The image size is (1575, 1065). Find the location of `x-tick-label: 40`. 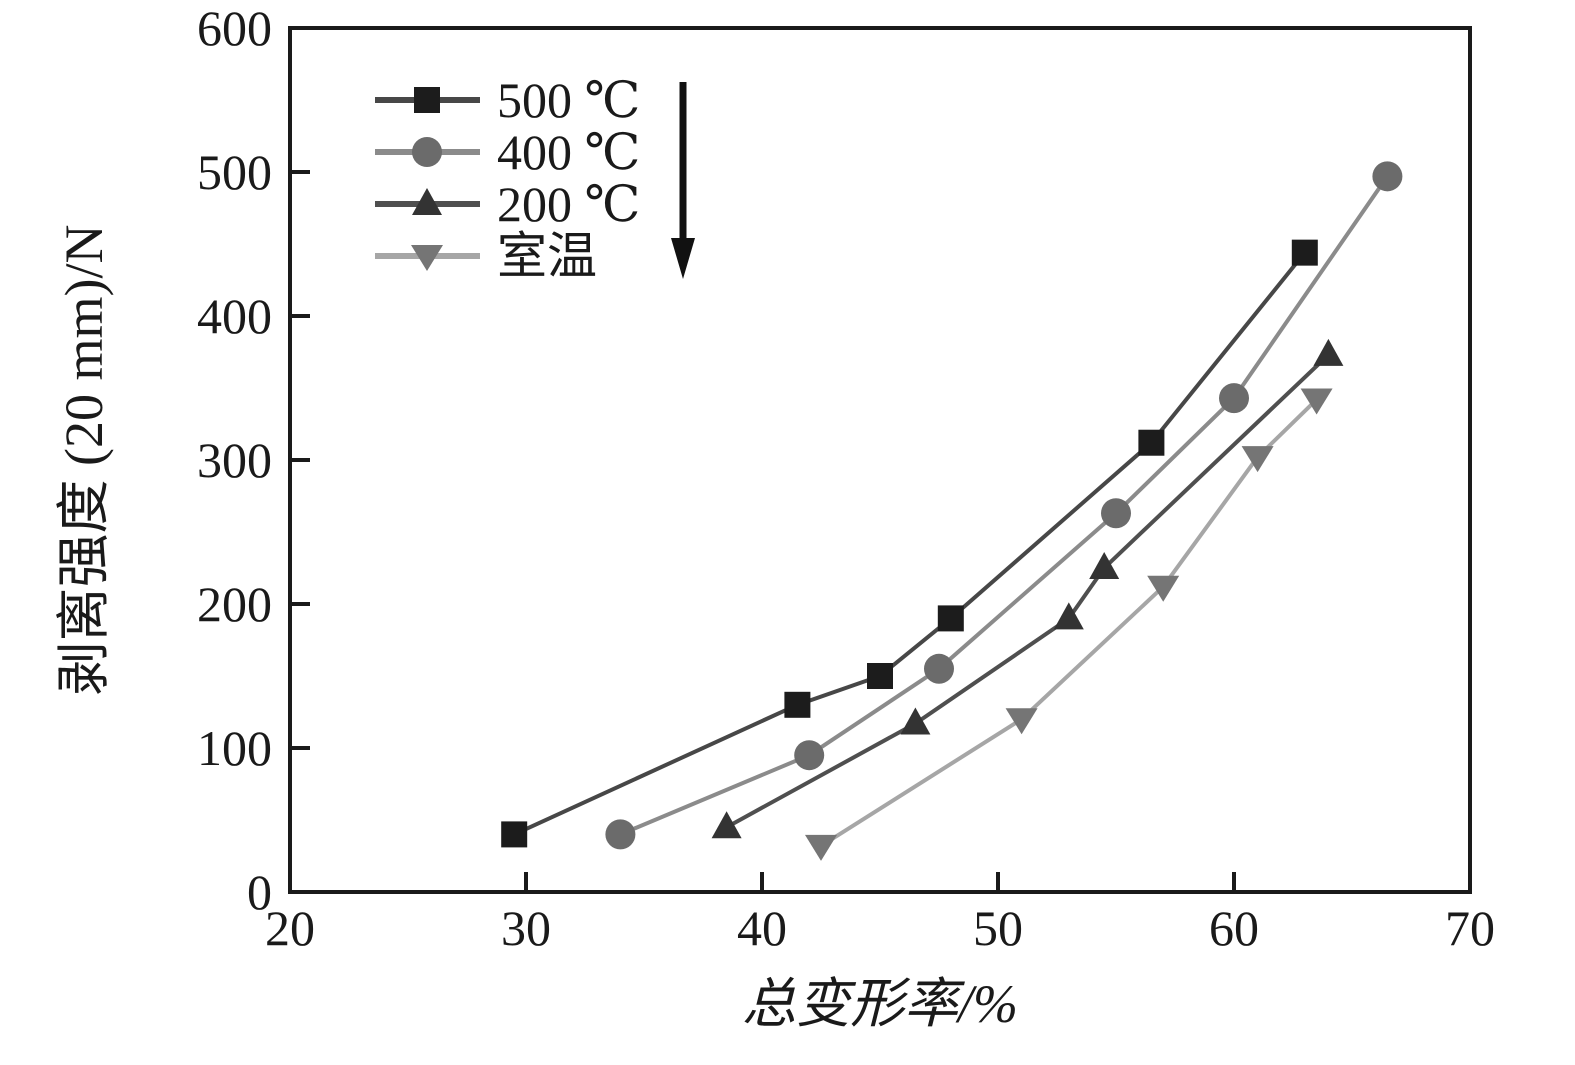

x-tick-label: 40 is located at coordinates (762, 928).